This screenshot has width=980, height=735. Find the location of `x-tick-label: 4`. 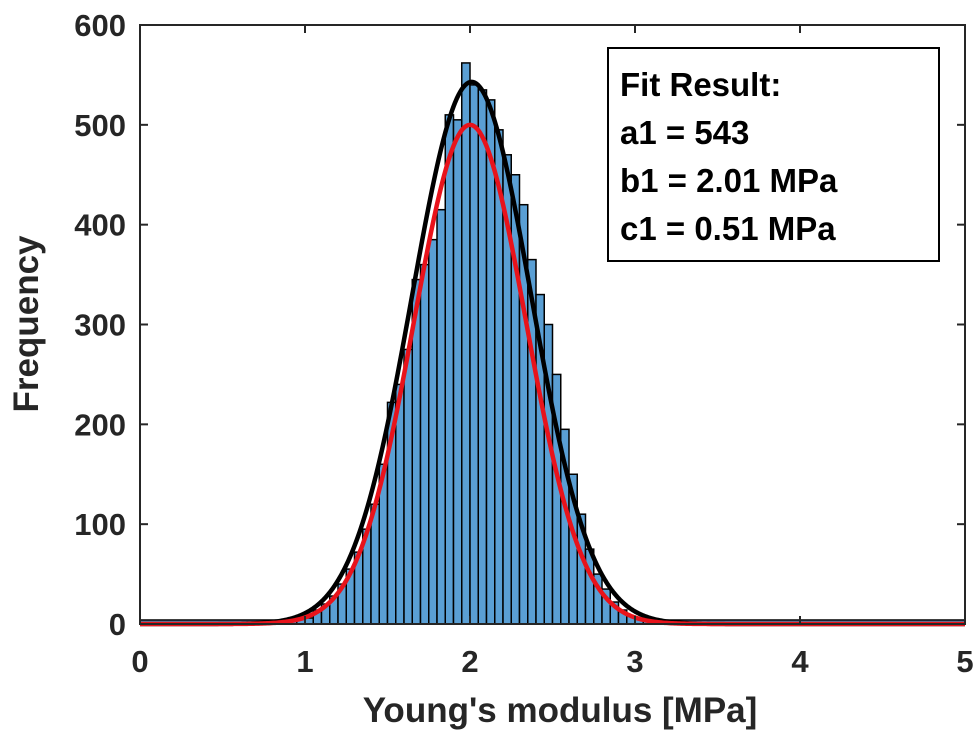

x-tick-label: 4 is located at coordinates (800, 661).